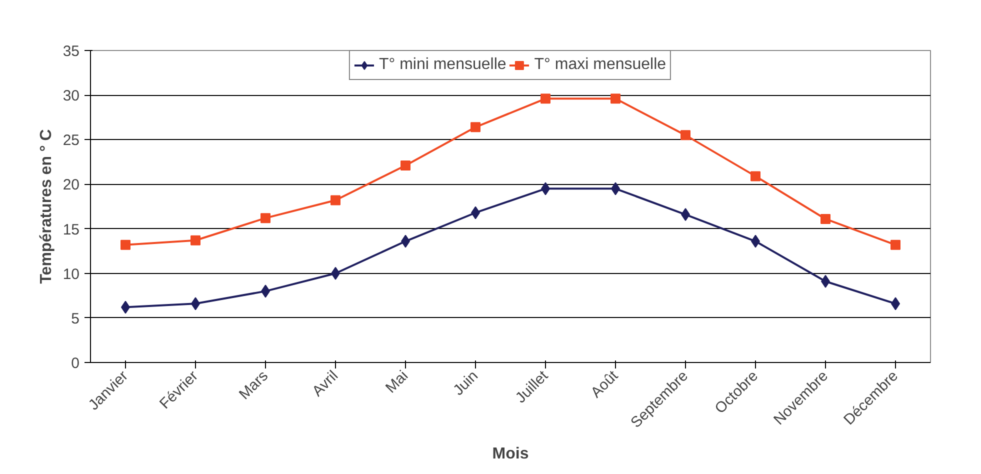 This screenshot has height=474, width=981. Describe the element at coordinates (71, 185) in the screenshot. I see `y-tick-label: 20` at that location.